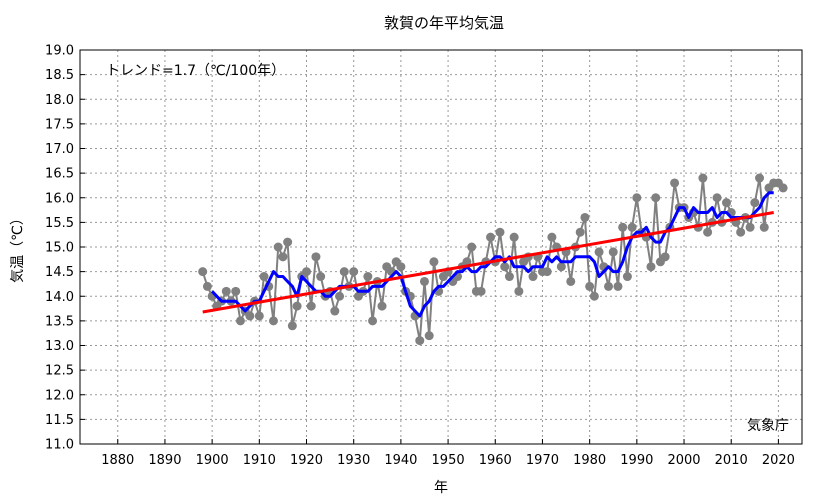  Describe the element at coordinates (59, 371) in the screenshot. I see `y-tick-label: 12.5` at that location.